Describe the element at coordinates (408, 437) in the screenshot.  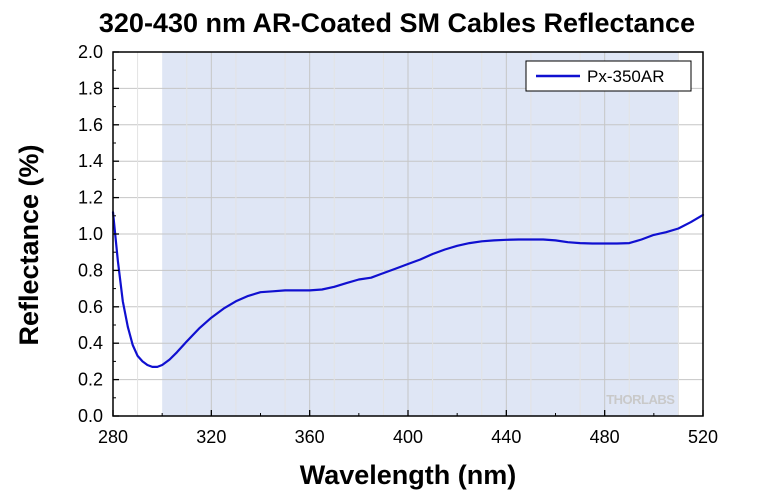
I see `x-tick-label: 400` at that location.